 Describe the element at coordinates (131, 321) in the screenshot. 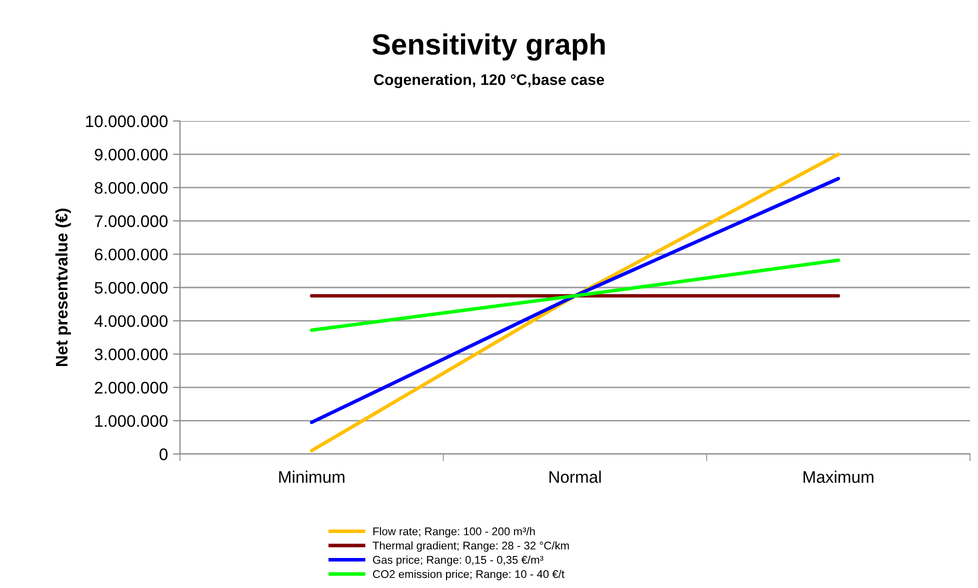

I see `y-tick-label: 4.000.000` at that location.